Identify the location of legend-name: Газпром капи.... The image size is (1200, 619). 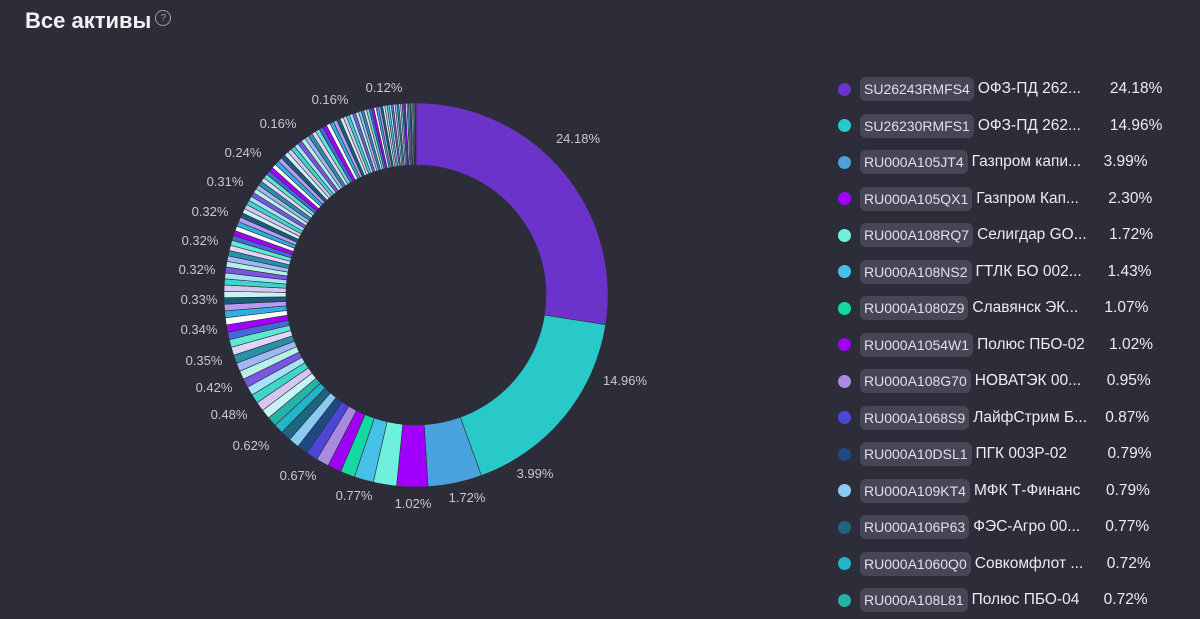
(1026, 162).